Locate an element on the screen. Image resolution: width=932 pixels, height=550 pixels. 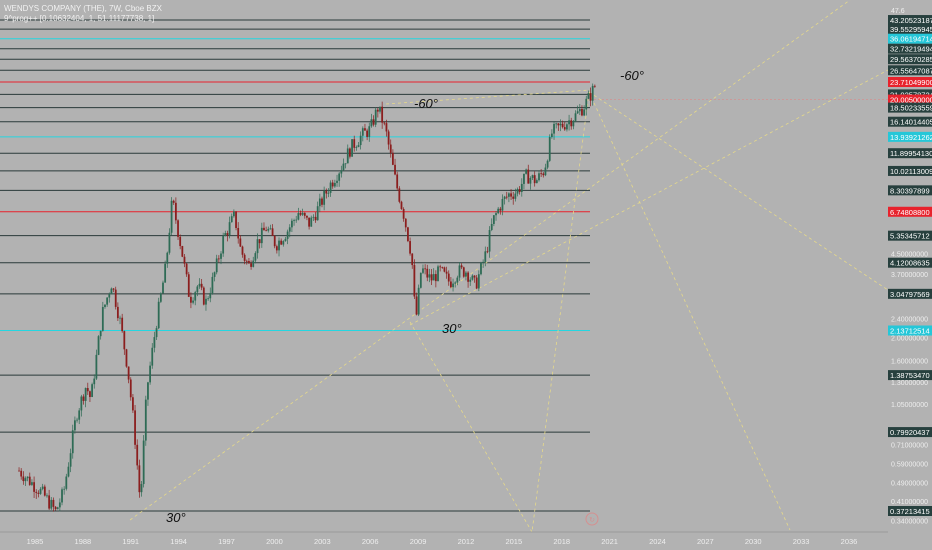
price-label: 32.73219494 is located at coordinates (910, 48).